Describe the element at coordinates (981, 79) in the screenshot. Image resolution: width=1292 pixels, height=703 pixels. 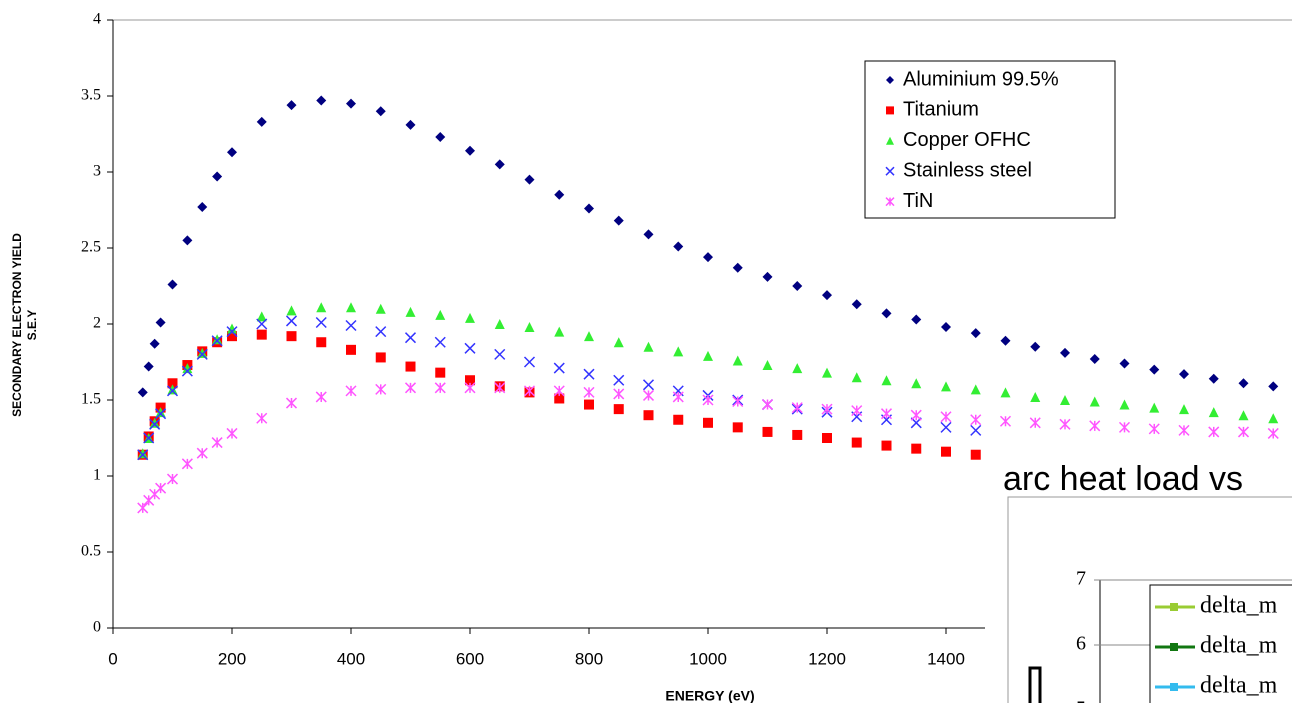
I see `legend-label: Aluminium 99.5%` at that location.